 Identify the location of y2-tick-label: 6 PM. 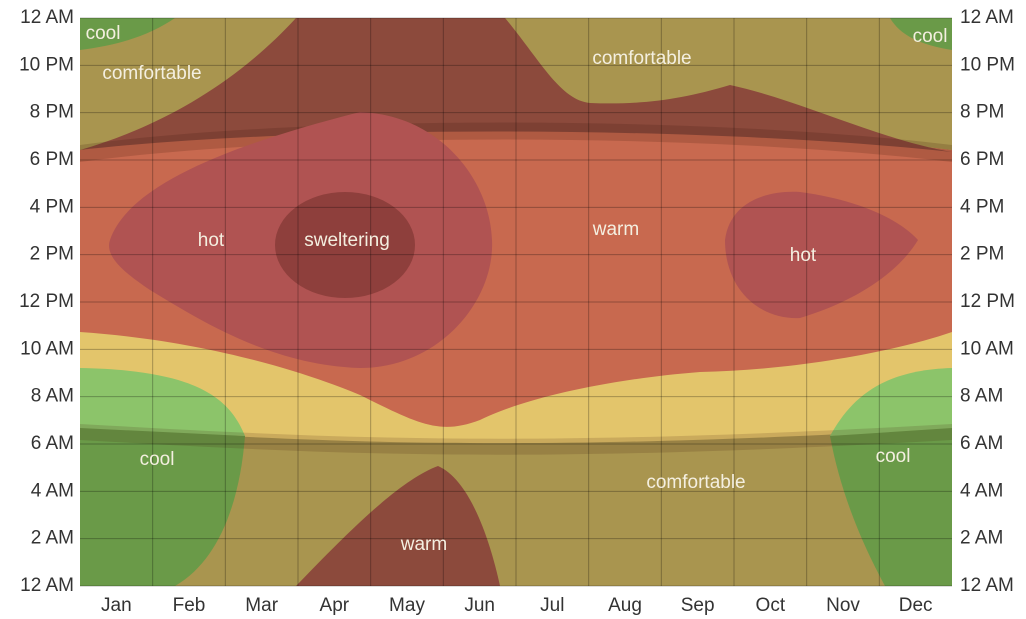
(982, 159).